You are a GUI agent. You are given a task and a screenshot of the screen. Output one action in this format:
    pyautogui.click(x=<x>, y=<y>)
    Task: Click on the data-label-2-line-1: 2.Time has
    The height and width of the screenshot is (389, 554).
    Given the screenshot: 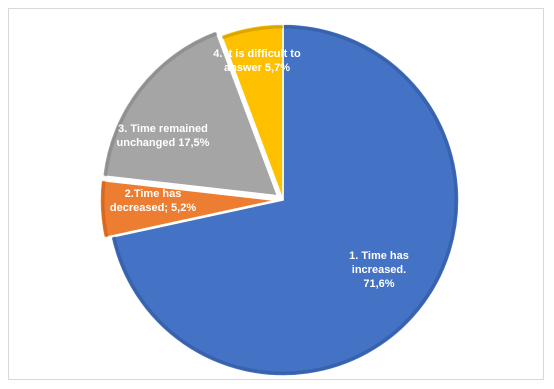 What is the action you would take?
    pyautogui.click(x=153, y=194)
    